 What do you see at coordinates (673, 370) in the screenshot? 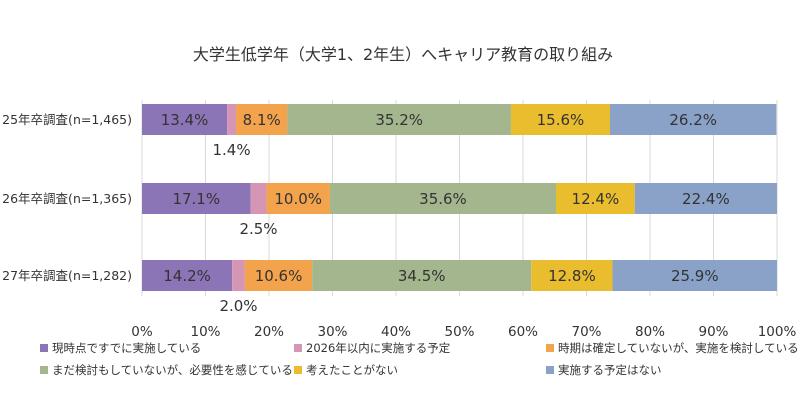
I see `legend-item: 実施する予定はない` at bounding box center [673, 370].